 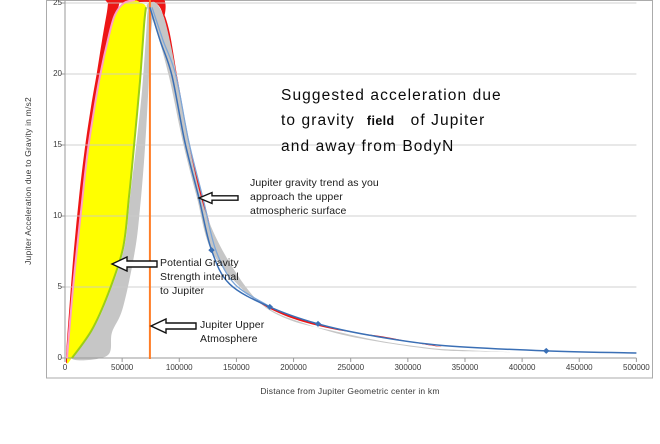 What do you see at coordinates (408, 367) in the screenshot?
I see `x-tick-label-300000: 300000` at bounding box center [408, 367].